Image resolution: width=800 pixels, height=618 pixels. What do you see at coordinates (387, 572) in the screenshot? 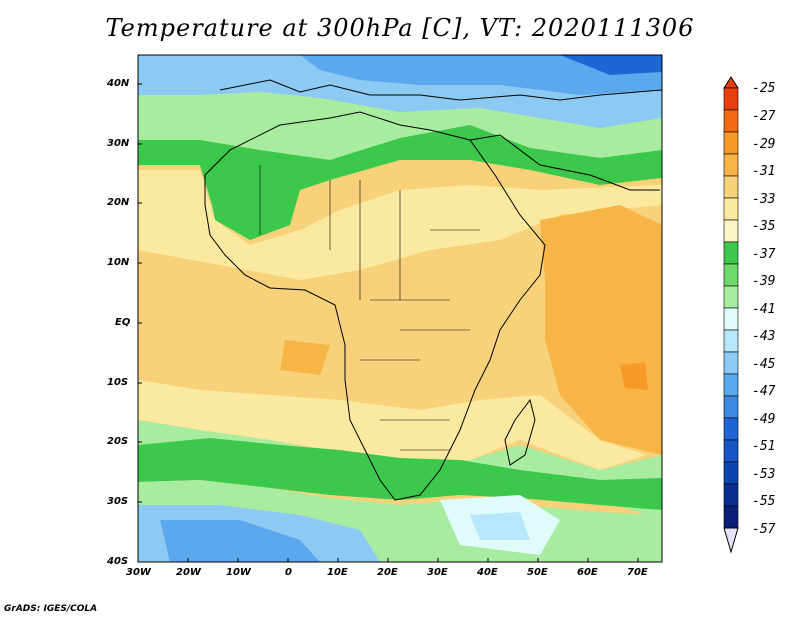
I see `lon-label: 20E` at bounding box center [387, 572].